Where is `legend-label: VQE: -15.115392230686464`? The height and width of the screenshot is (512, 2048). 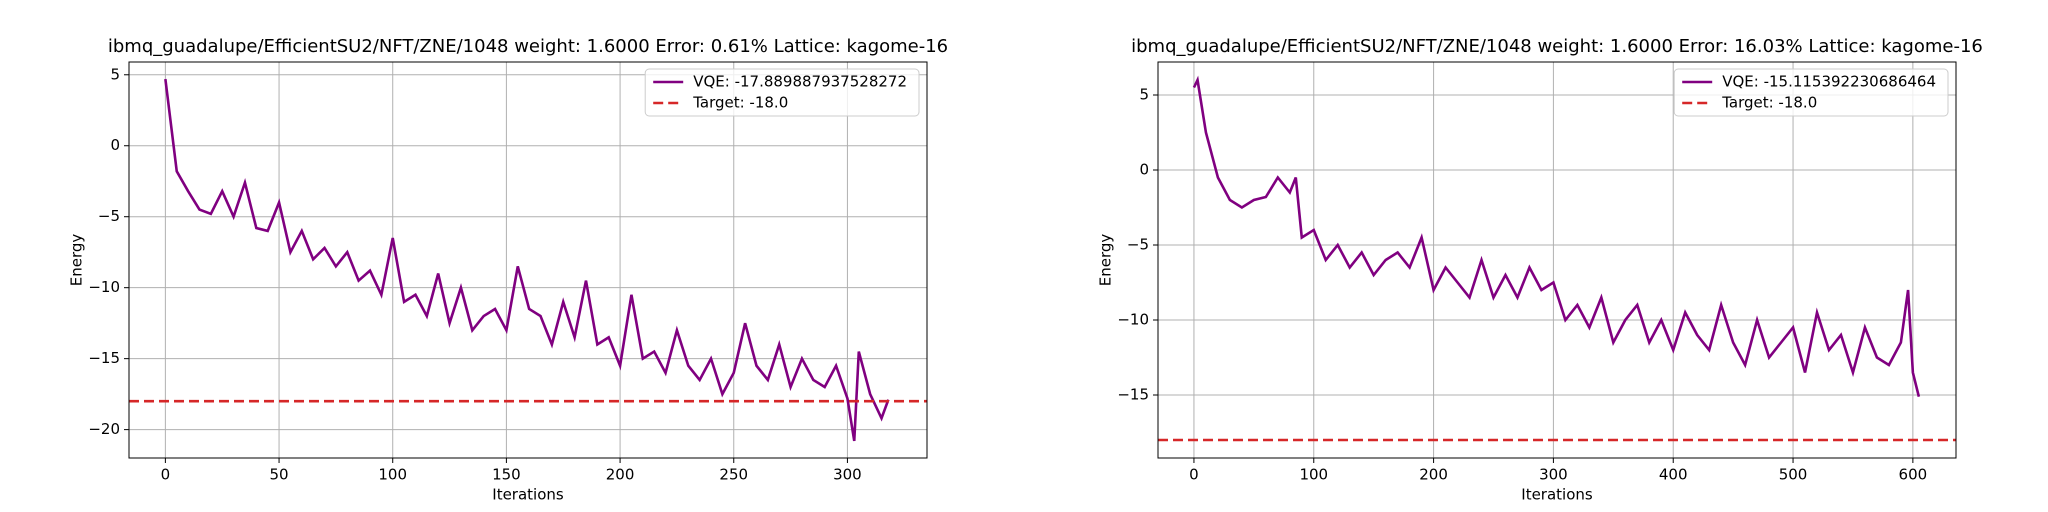 legend-label: VQE: -15.115392230686464 is located at coordinates (1829, 82).